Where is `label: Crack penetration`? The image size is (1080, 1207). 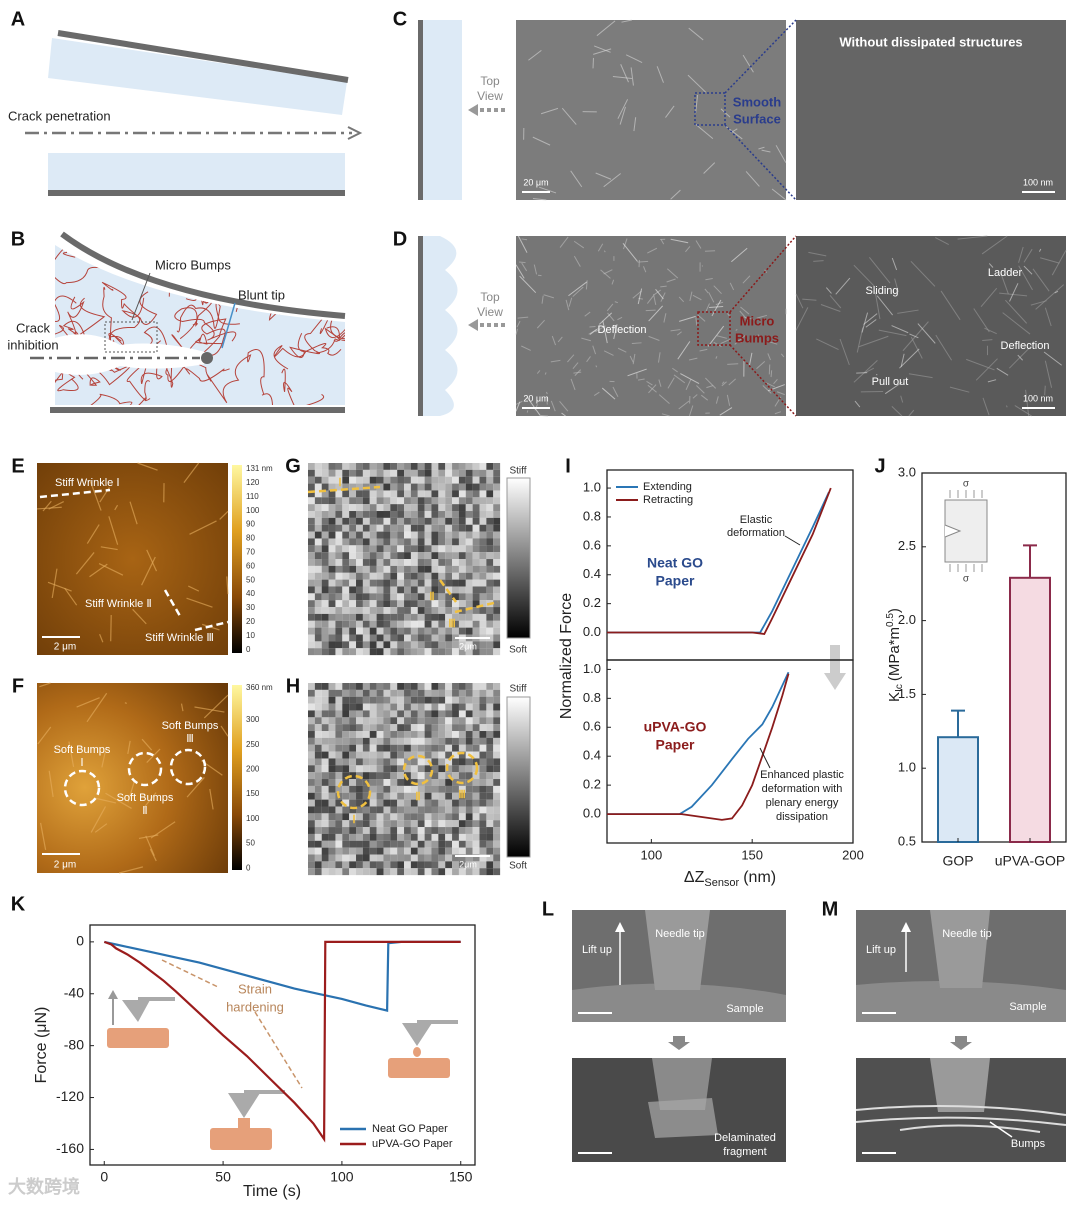 label: Crack penetration is located at coordinates (59, 115).